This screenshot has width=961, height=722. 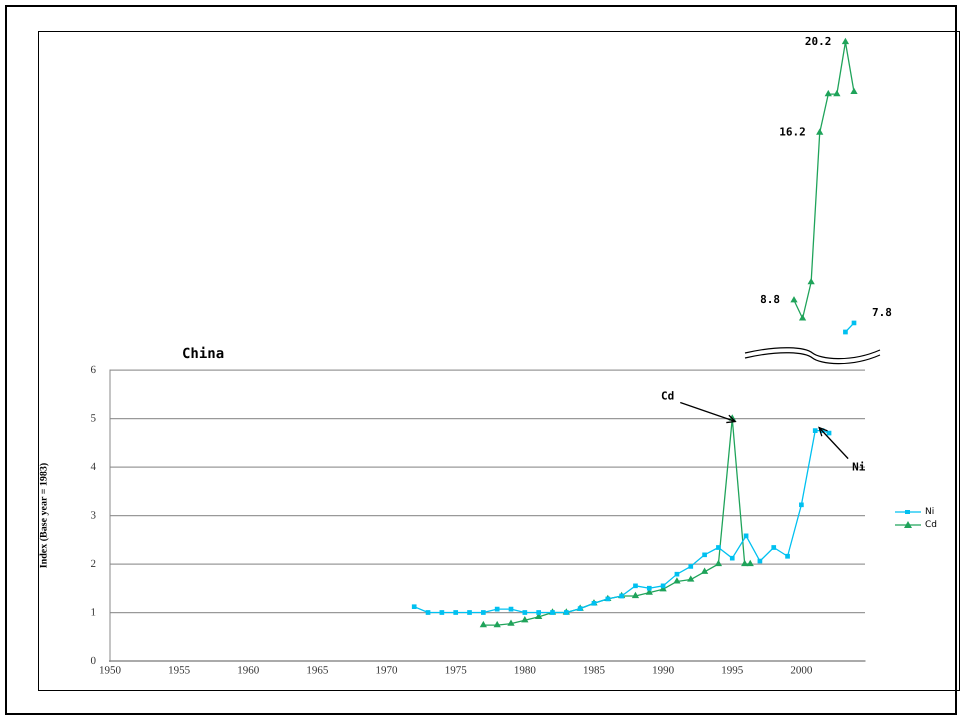 I want to click on y-tick-label: 5, so click(x=93, y=418).